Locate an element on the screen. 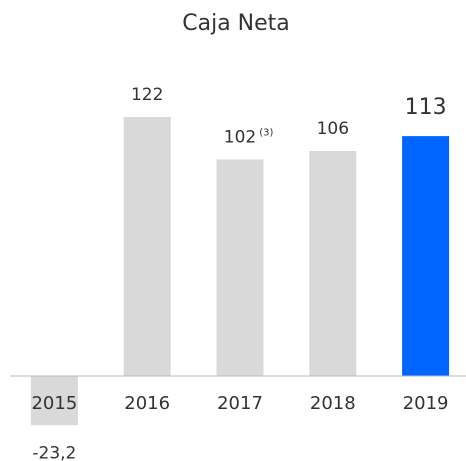 Image resolution: width=466 pixels, height=461 pixels. x-tick-label: 2017 is located at coordinates (240, 403).